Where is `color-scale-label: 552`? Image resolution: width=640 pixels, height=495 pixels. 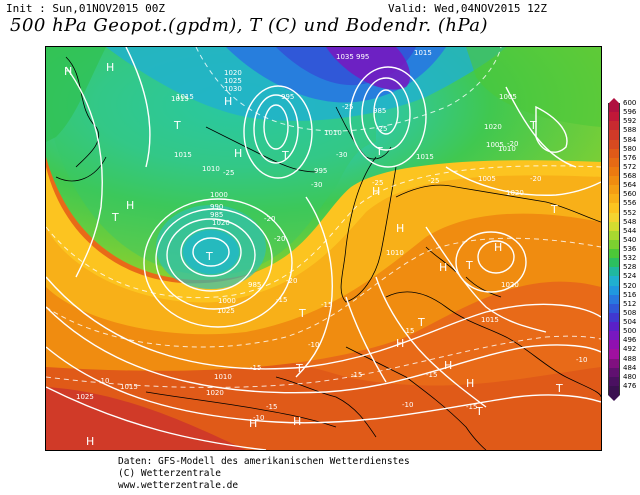 color-scale-label: 552 is located at coordinates (630, 212).